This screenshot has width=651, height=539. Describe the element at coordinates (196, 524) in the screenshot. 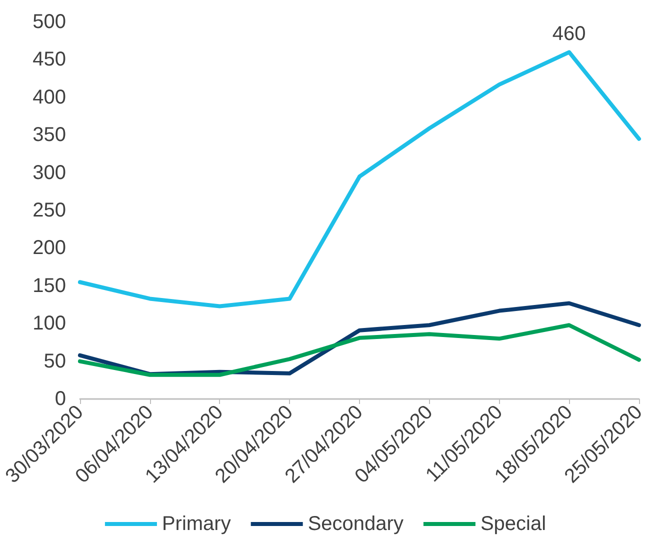

I see `legend-label: Primary` at that location.